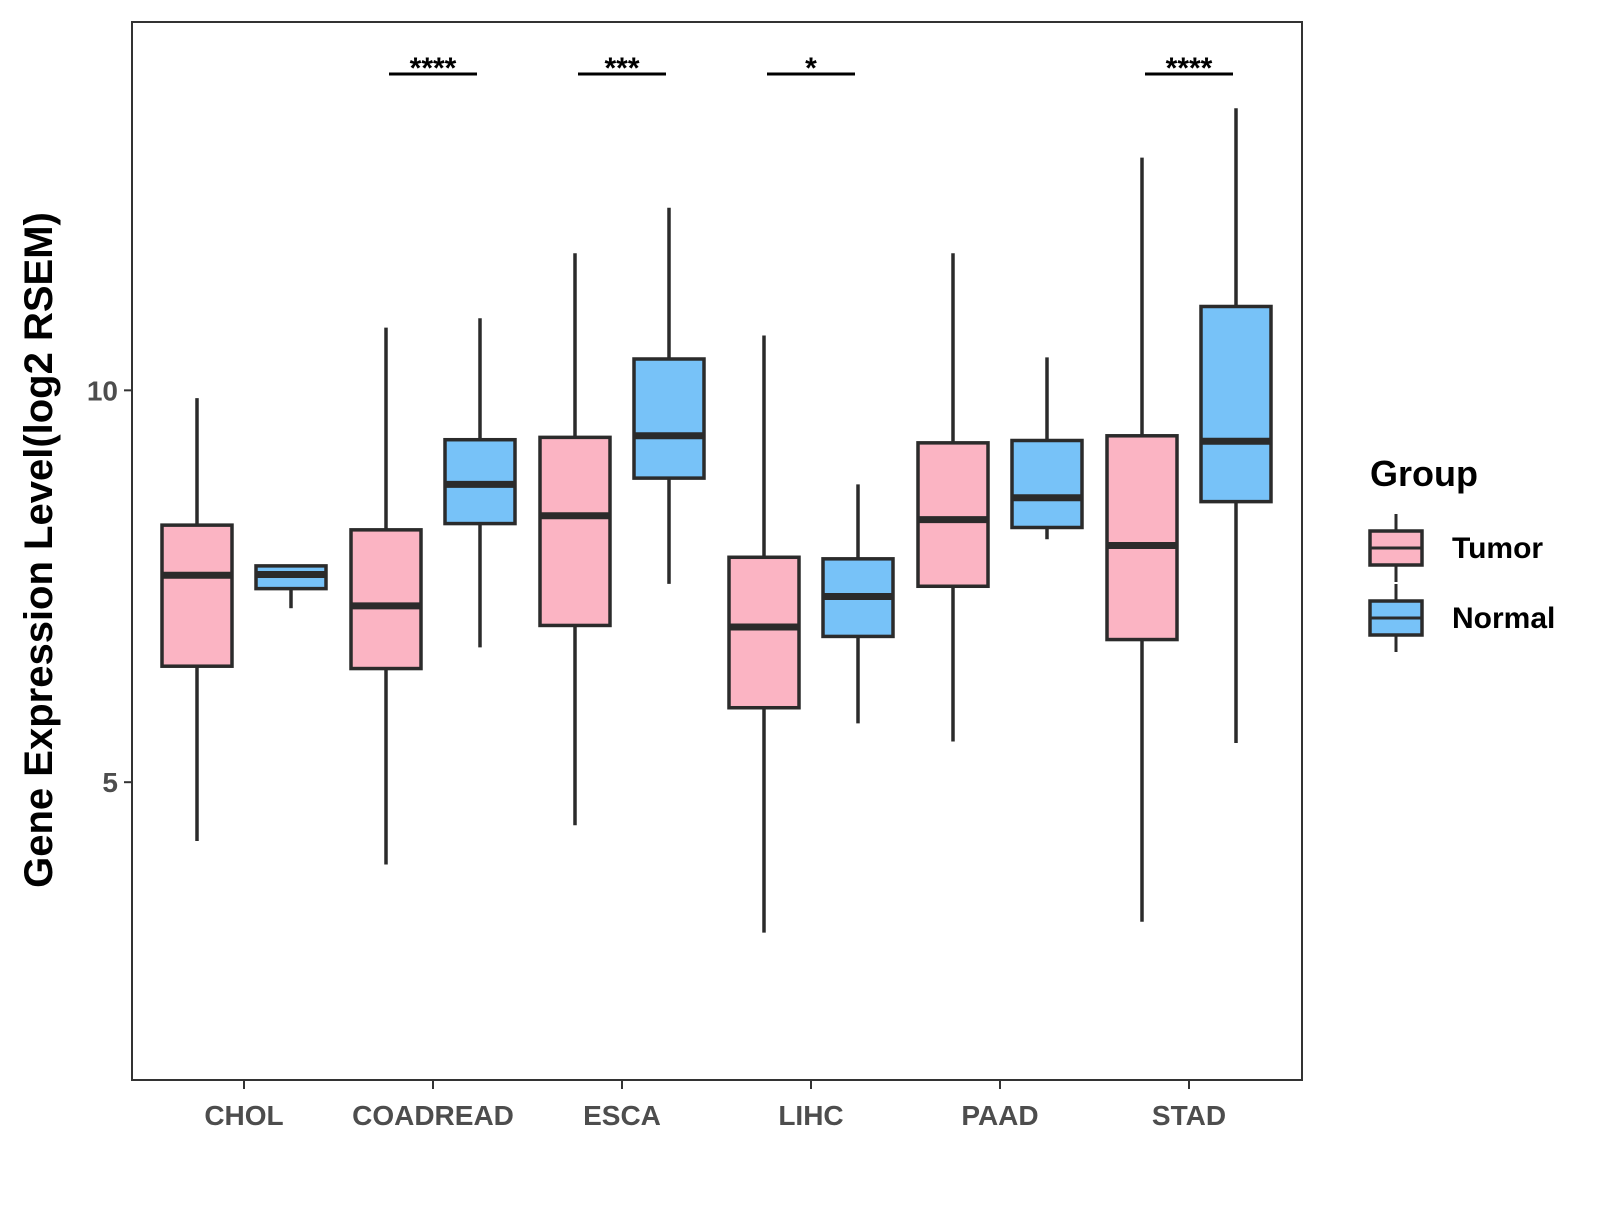 This screenshot has height=1205, width=1600. I want to click on box-tumor-coadread, so click(386, 596).